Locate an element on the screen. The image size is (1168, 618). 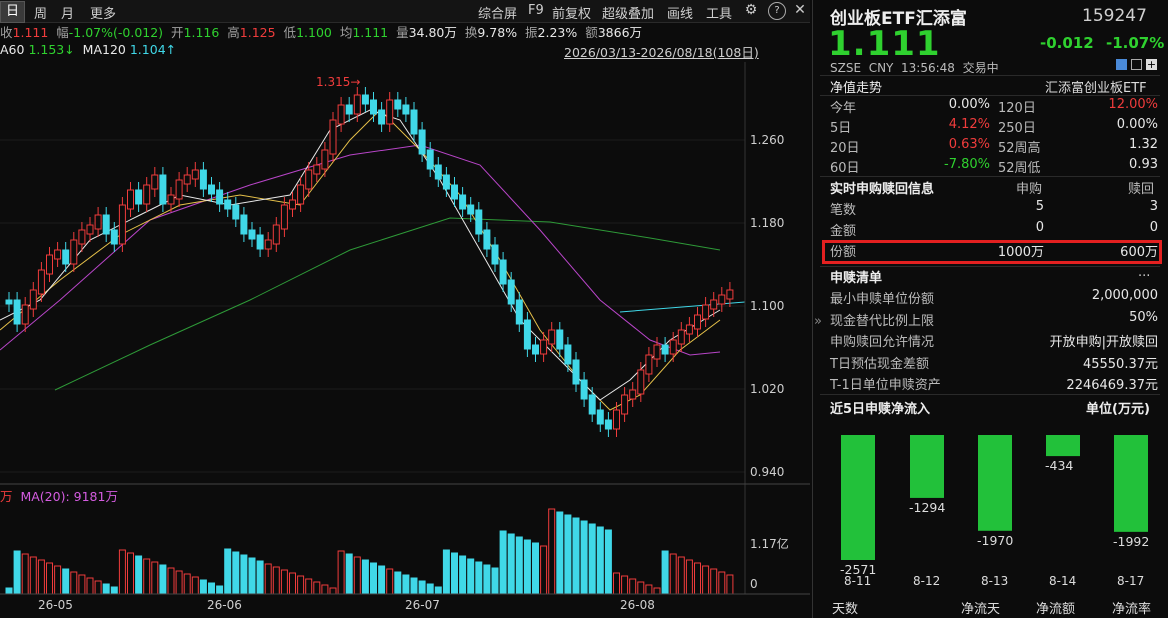
nav-value: 4.12% is located at coordinates (969, 124).